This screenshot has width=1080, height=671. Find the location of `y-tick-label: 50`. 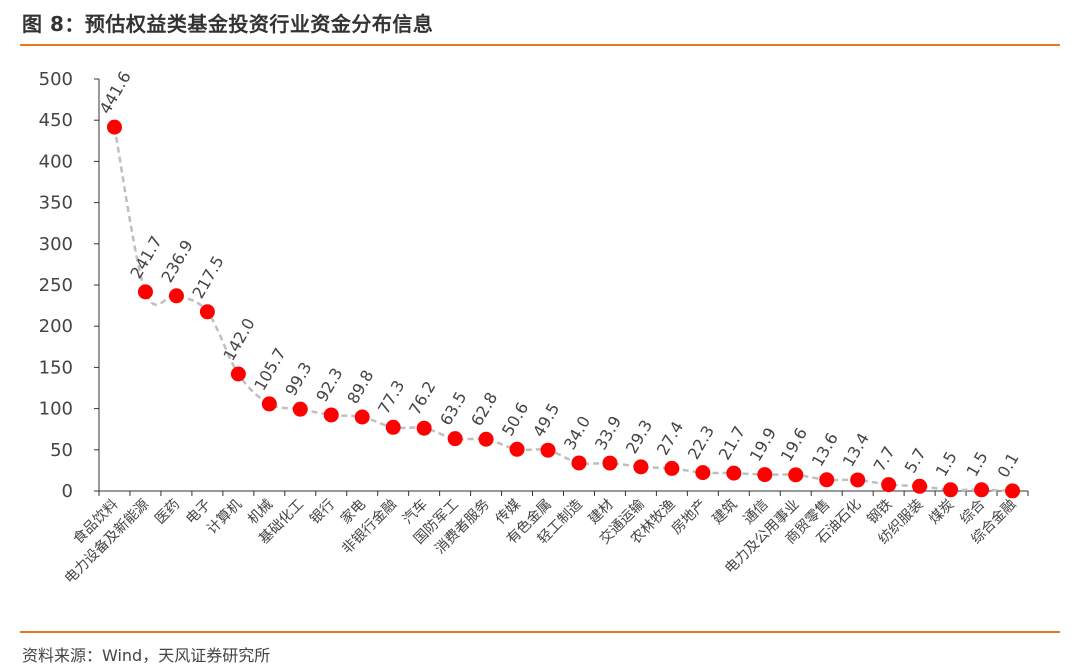

y-tick-label: 50 is located at coordinates (61, 450).